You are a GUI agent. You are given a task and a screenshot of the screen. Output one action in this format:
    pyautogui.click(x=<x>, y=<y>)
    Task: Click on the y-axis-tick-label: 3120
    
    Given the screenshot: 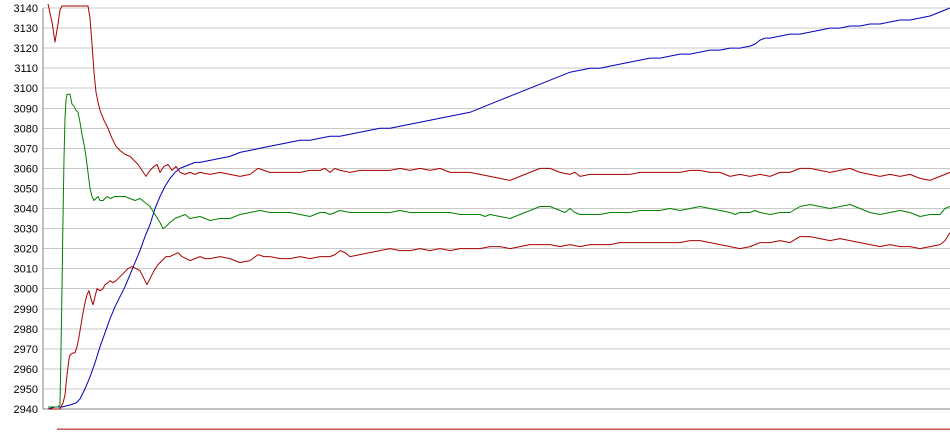 What is the action you would take?
    pyautogui.click(x=26, y=49)
    